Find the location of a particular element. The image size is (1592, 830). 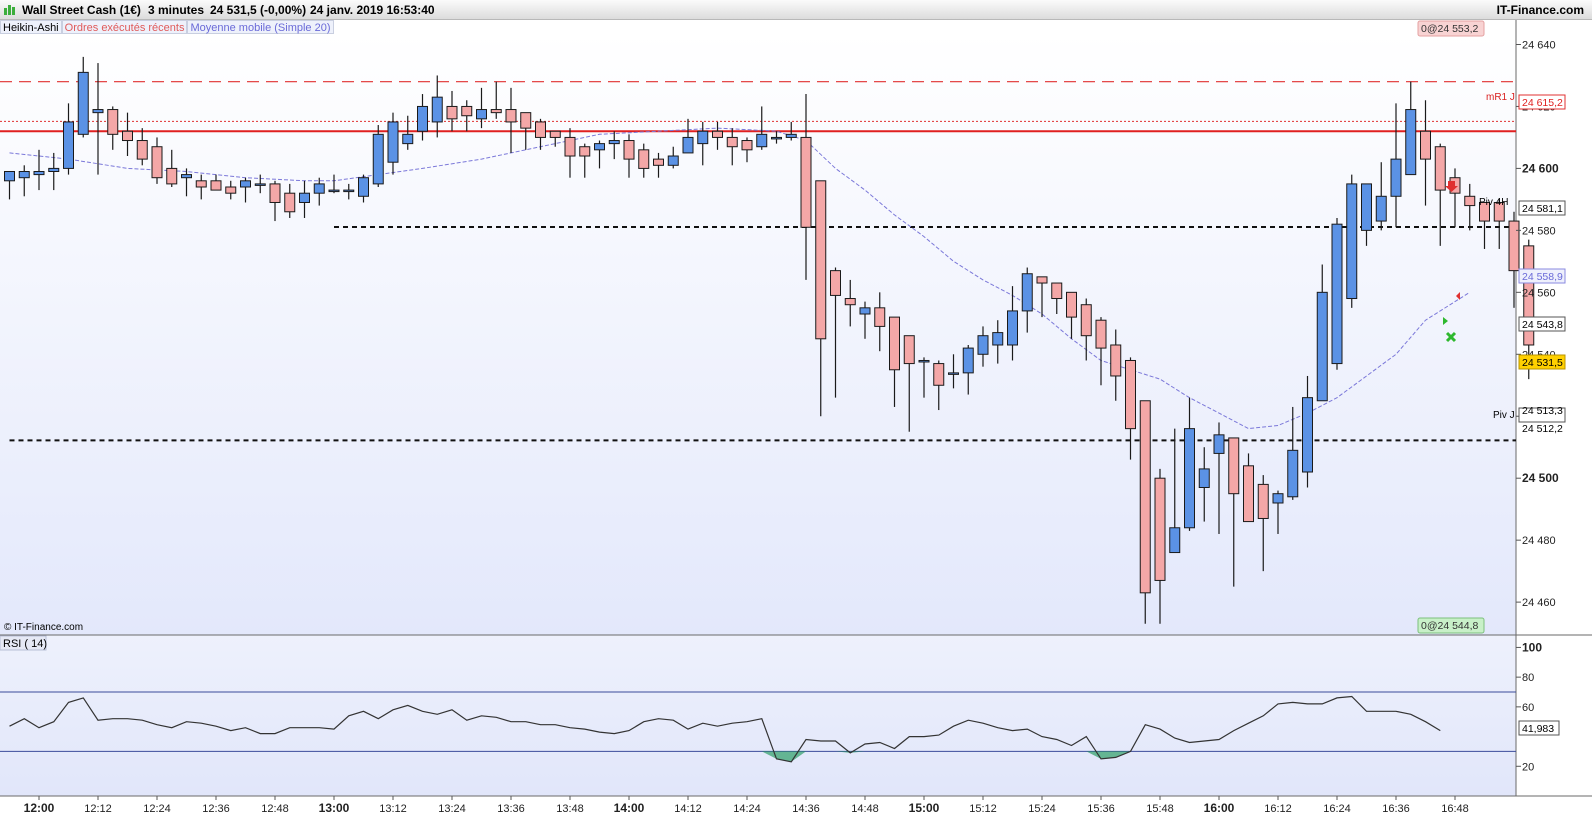

last-price-tag: 24 531,5 is located at coordinates (1542, 362).